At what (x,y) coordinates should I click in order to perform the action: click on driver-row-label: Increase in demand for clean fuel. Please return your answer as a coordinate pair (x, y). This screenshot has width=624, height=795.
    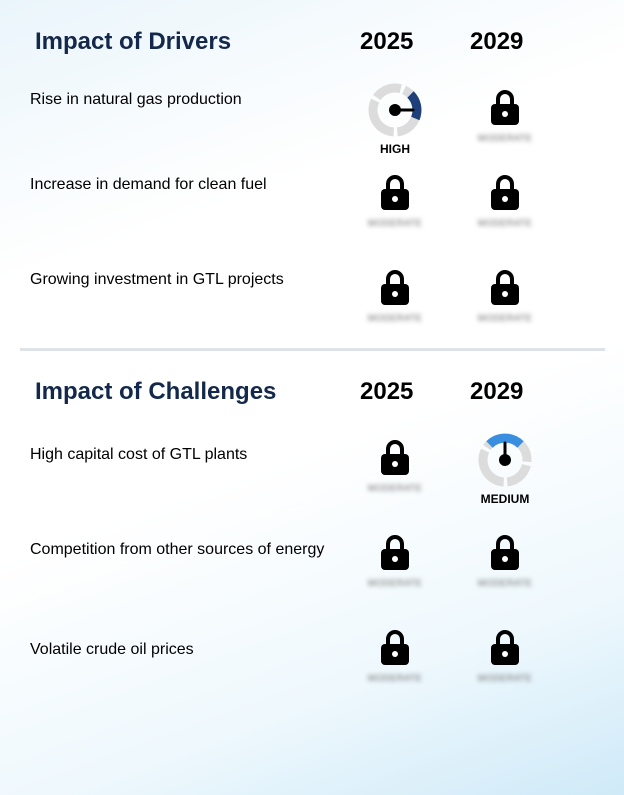
    Looking at the image, I should click on (148, 184).